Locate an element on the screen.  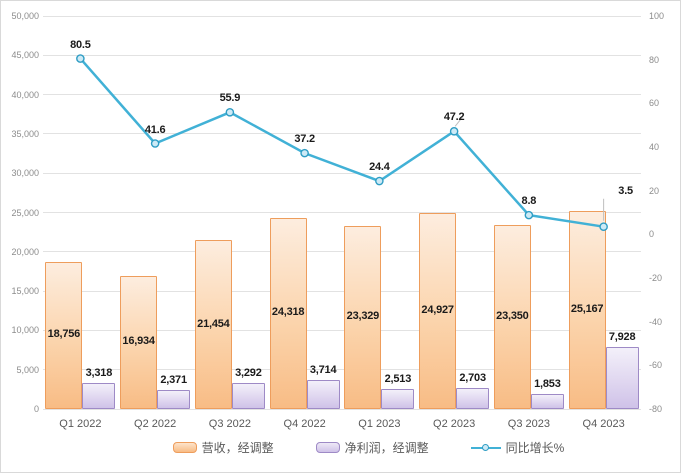
revenue-bar-swatch-icon is located at coordinates (184, 447).